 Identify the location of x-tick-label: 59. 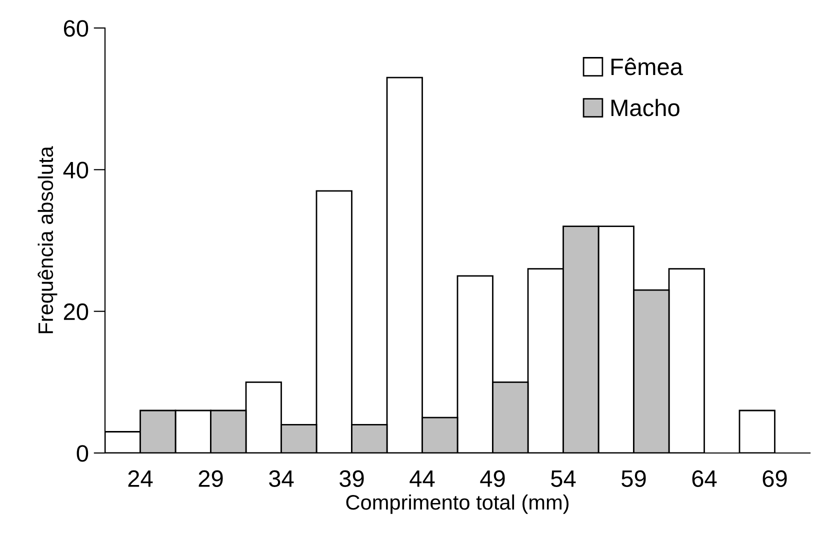
(634, 479).